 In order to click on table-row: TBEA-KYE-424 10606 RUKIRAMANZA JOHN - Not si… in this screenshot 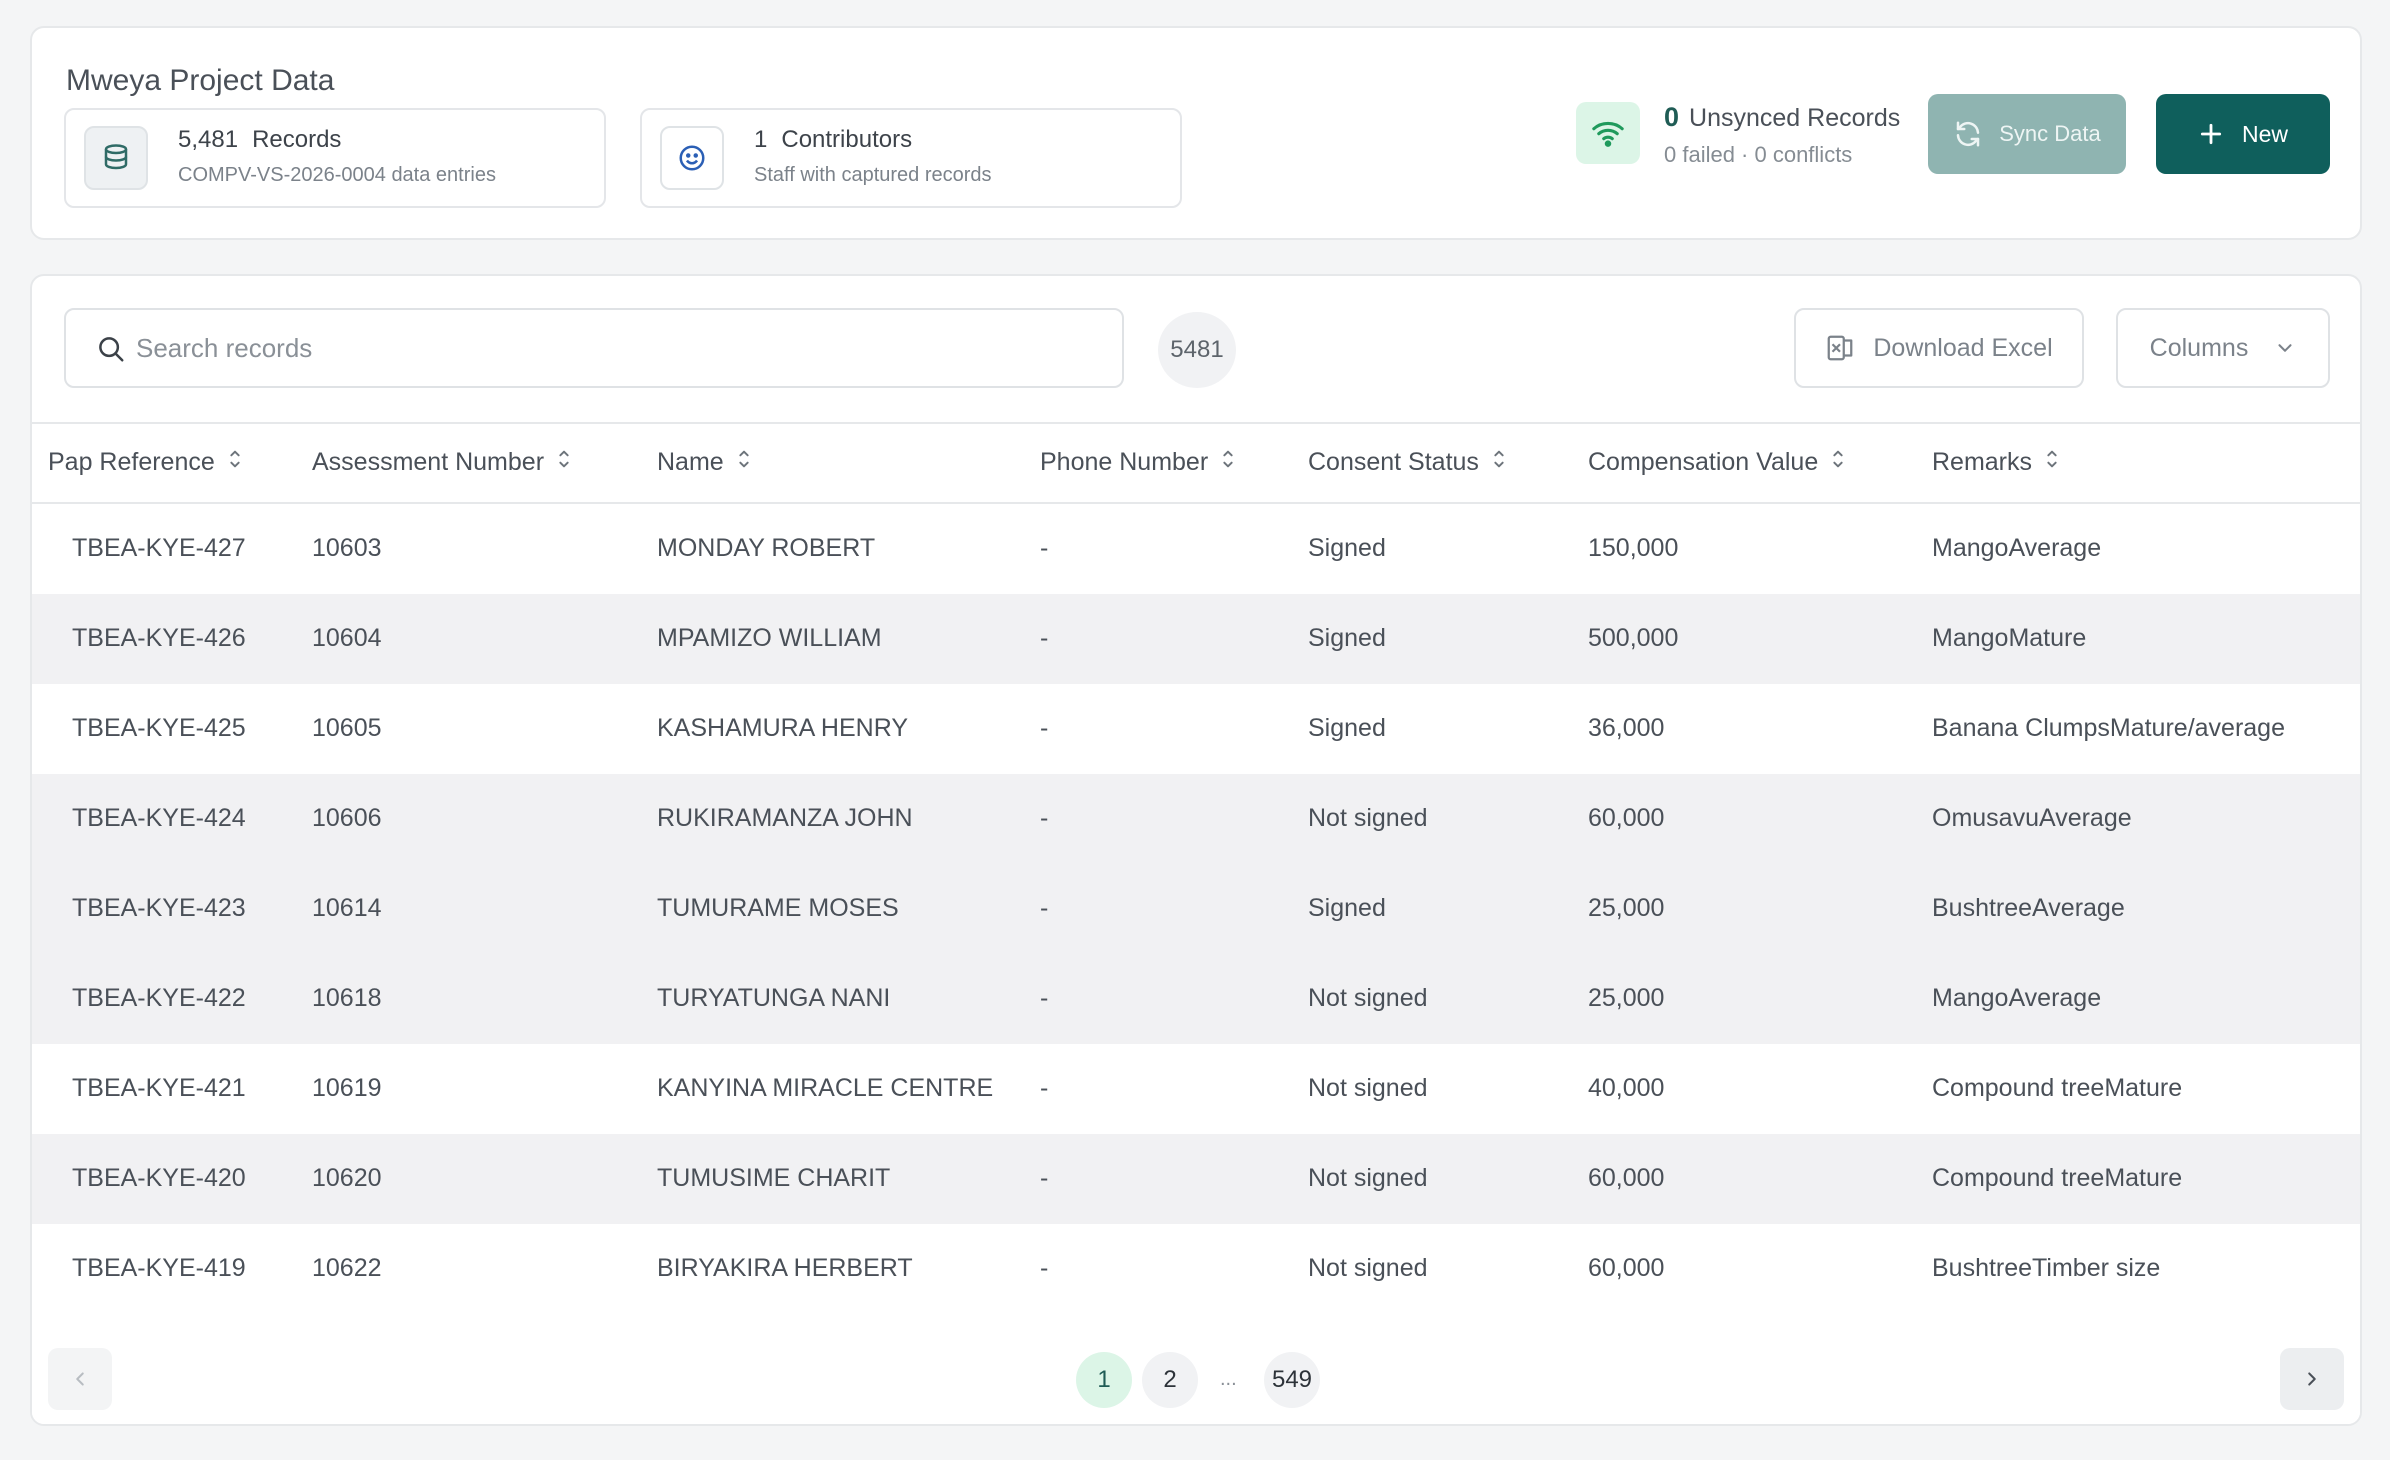, I will do `click(1196, 819)`.